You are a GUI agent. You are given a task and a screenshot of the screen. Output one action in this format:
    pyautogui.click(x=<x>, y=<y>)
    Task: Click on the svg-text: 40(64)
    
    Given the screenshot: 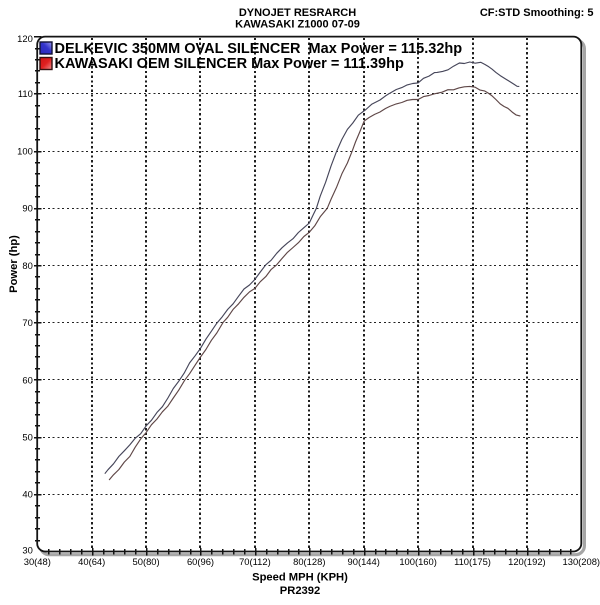 What is the action you would take?
    pyautogui.click(x=91, y=561)
    